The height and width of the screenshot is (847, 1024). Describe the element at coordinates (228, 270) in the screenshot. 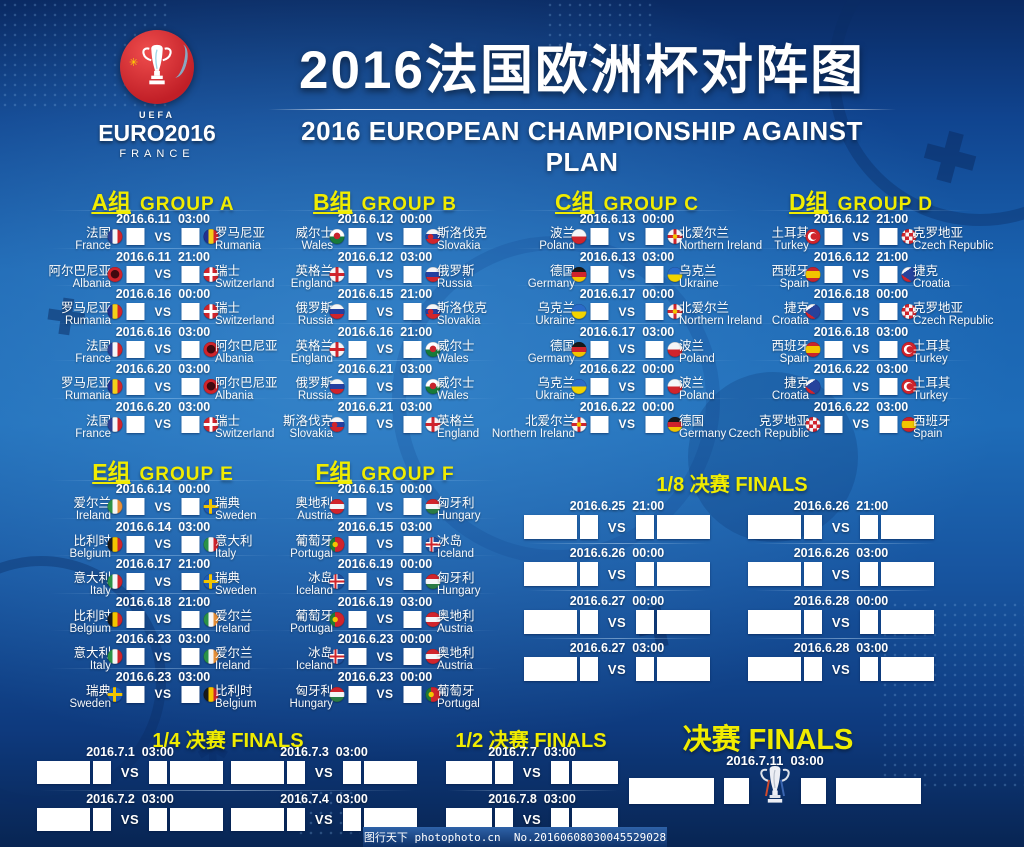

I see `team-name-zh: 瑞士` at that location.